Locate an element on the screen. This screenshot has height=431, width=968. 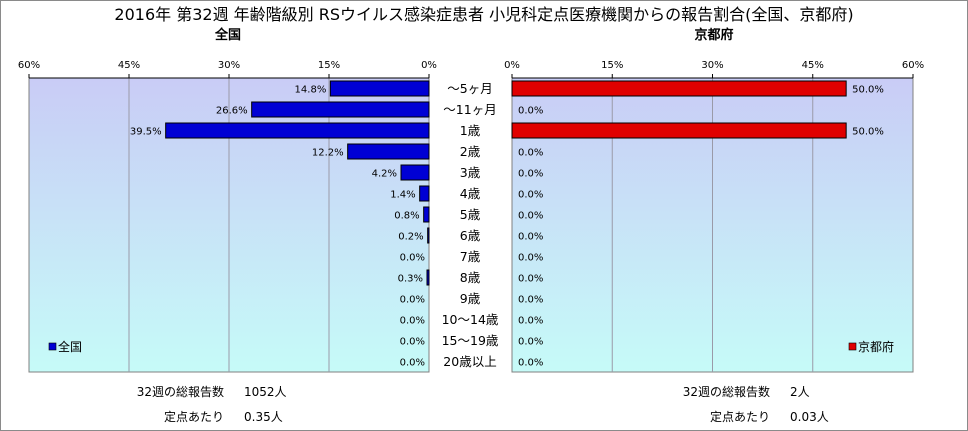
legend-swatch-right is located at coordinates (852, 346).